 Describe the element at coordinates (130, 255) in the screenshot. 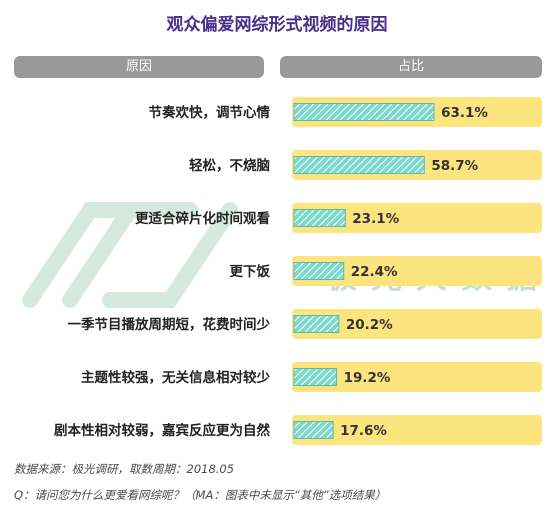

I see `watermark-logo-icon` at that location.